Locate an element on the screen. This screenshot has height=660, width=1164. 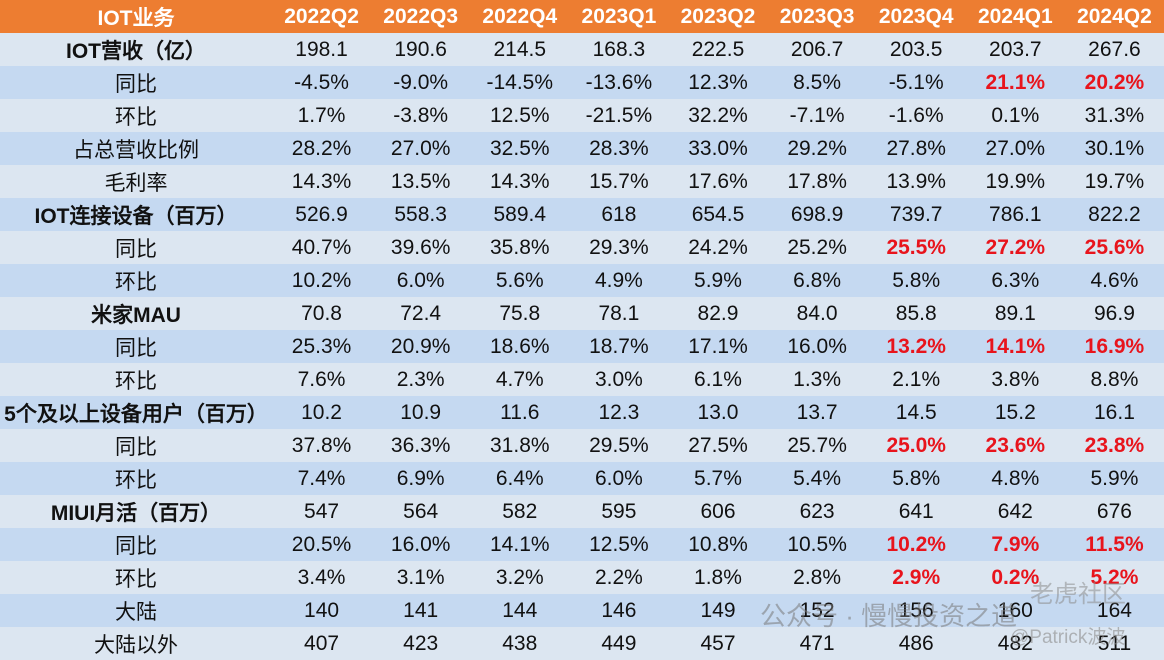
cell: 5.9% is located at coordinates (718, 280).